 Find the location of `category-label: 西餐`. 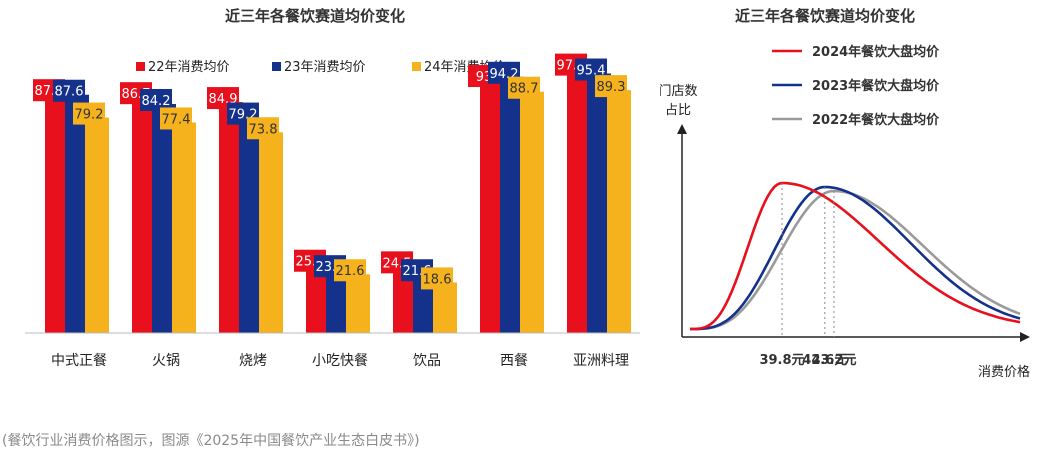

category-label: 西餐 is located at coordinates (514, 361).